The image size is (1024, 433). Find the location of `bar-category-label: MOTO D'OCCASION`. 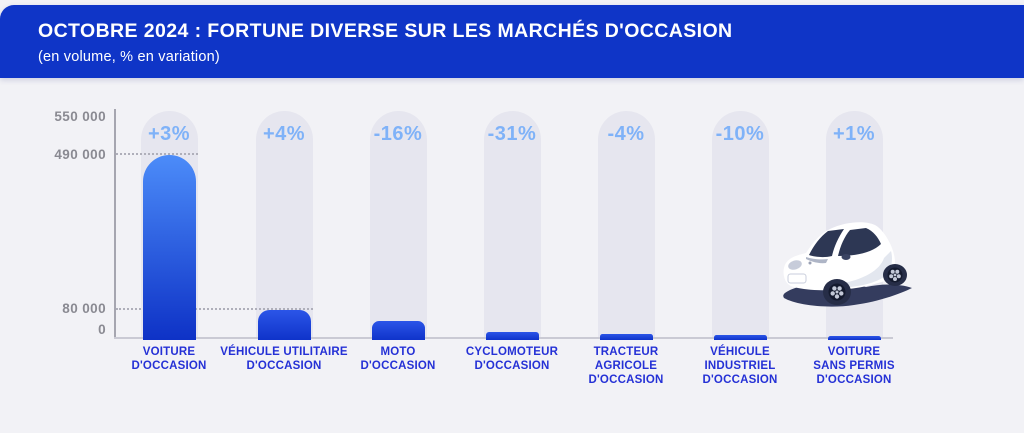

bar-category-label: MOTO D'OCCASION is located at coordinates (398, 359).